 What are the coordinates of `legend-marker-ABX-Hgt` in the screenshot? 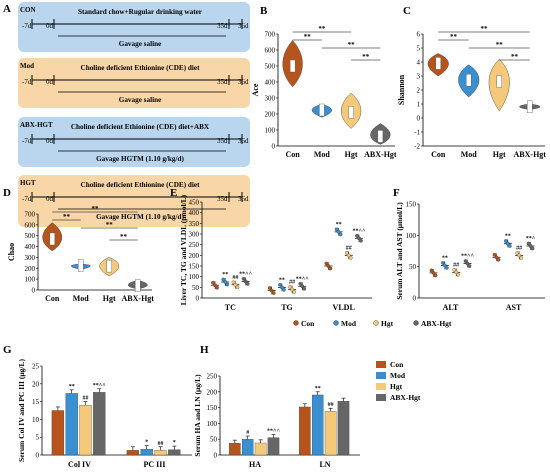 It's located at (416, 323).